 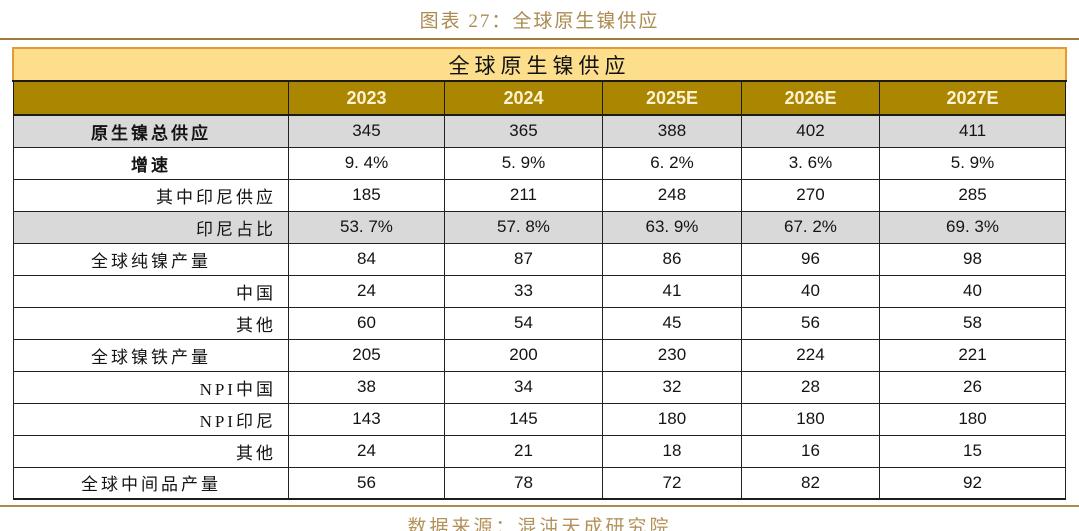 What do you see at coordinates (671, 451) in the screenshot?
I see `cell-value: 18` at bounding box center [671, 451].